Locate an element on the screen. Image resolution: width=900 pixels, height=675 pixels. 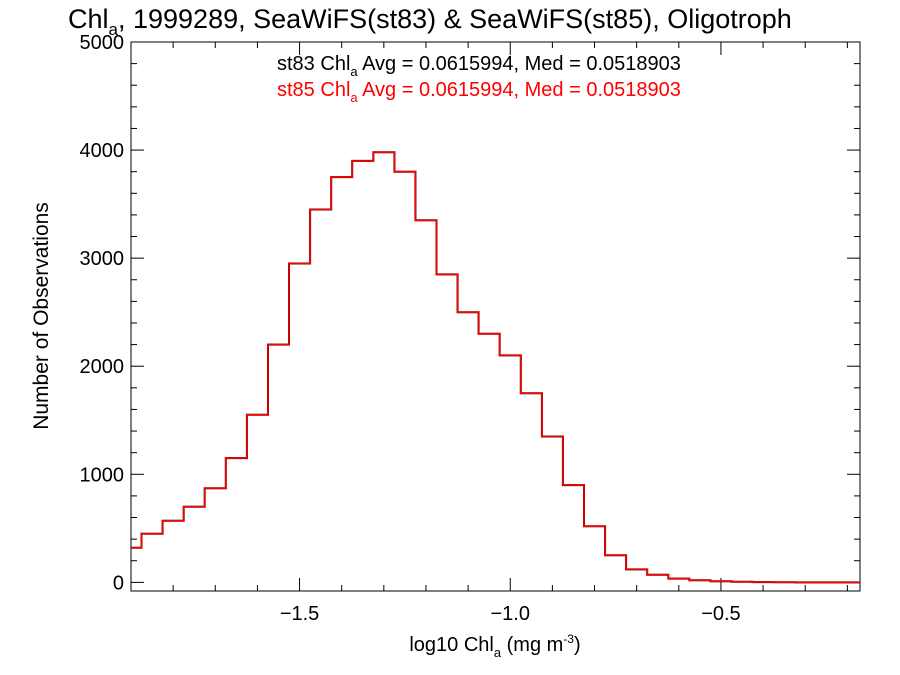
annotation-st85-subscript: a is located at coordinates (354, 97).